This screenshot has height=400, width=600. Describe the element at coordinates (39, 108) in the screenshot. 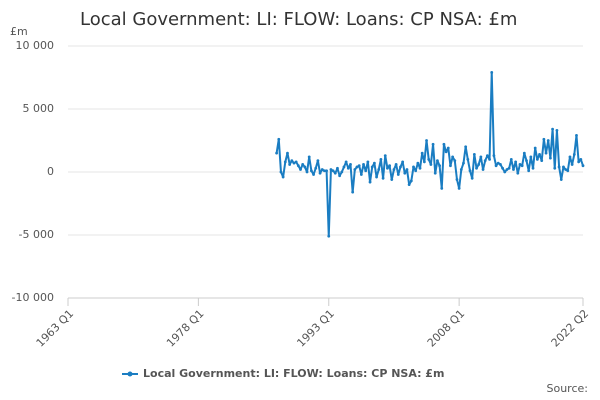

I see `y-tick-label: 5 000` at that location.